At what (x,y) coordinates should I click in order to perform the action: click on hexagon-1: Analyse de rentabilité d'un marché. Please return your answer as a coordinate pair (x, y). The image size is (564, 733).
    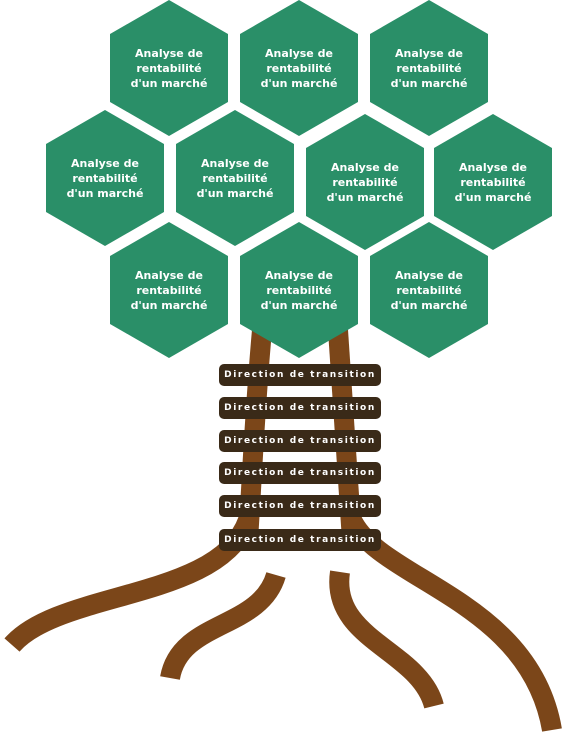
    Looking at the image, I should click on (169, 68).